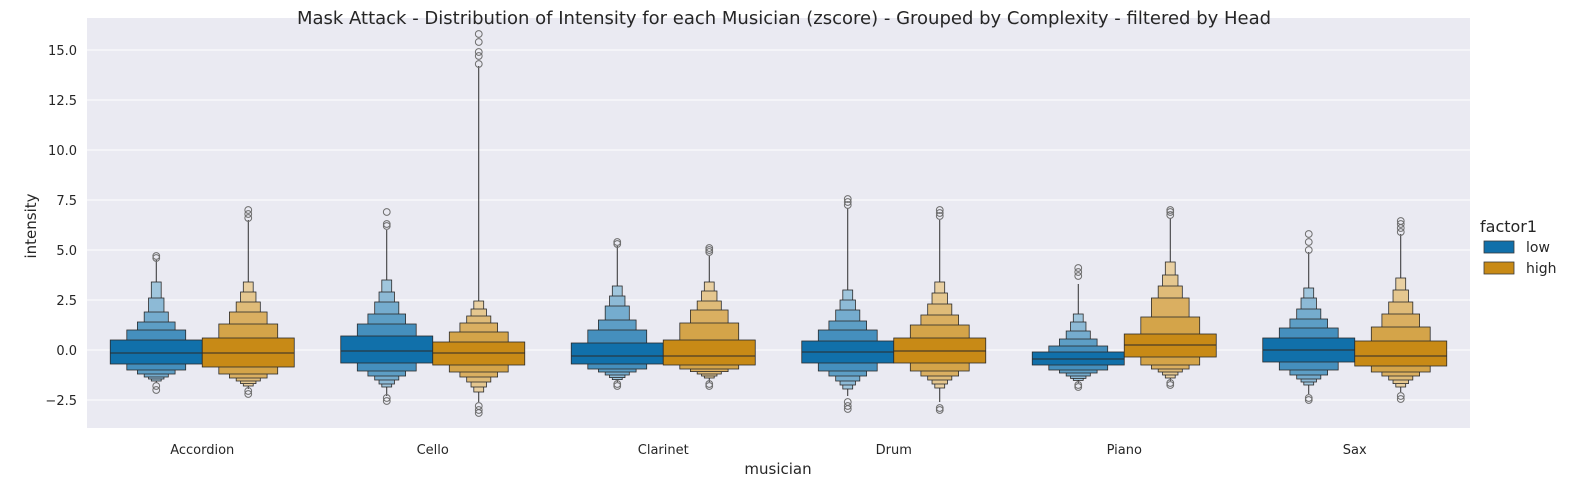  Describe the element at coordinates (894, 450) in the screenshot. I see `x-tick-label: Drum` at that location.